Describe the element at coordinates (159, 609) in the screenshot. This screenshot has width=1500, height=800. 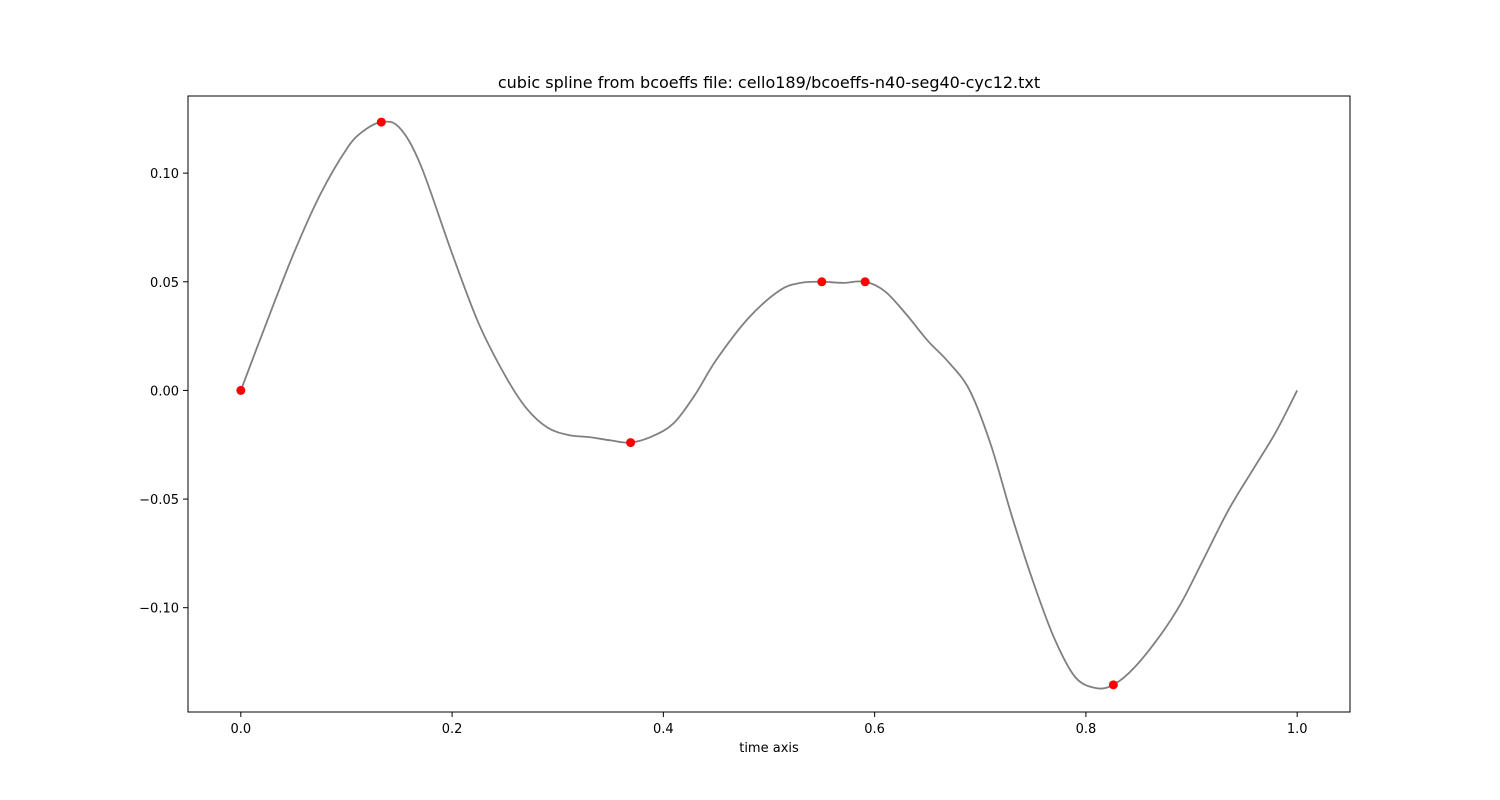
I see `y-tick-label: −0.10` at that location.